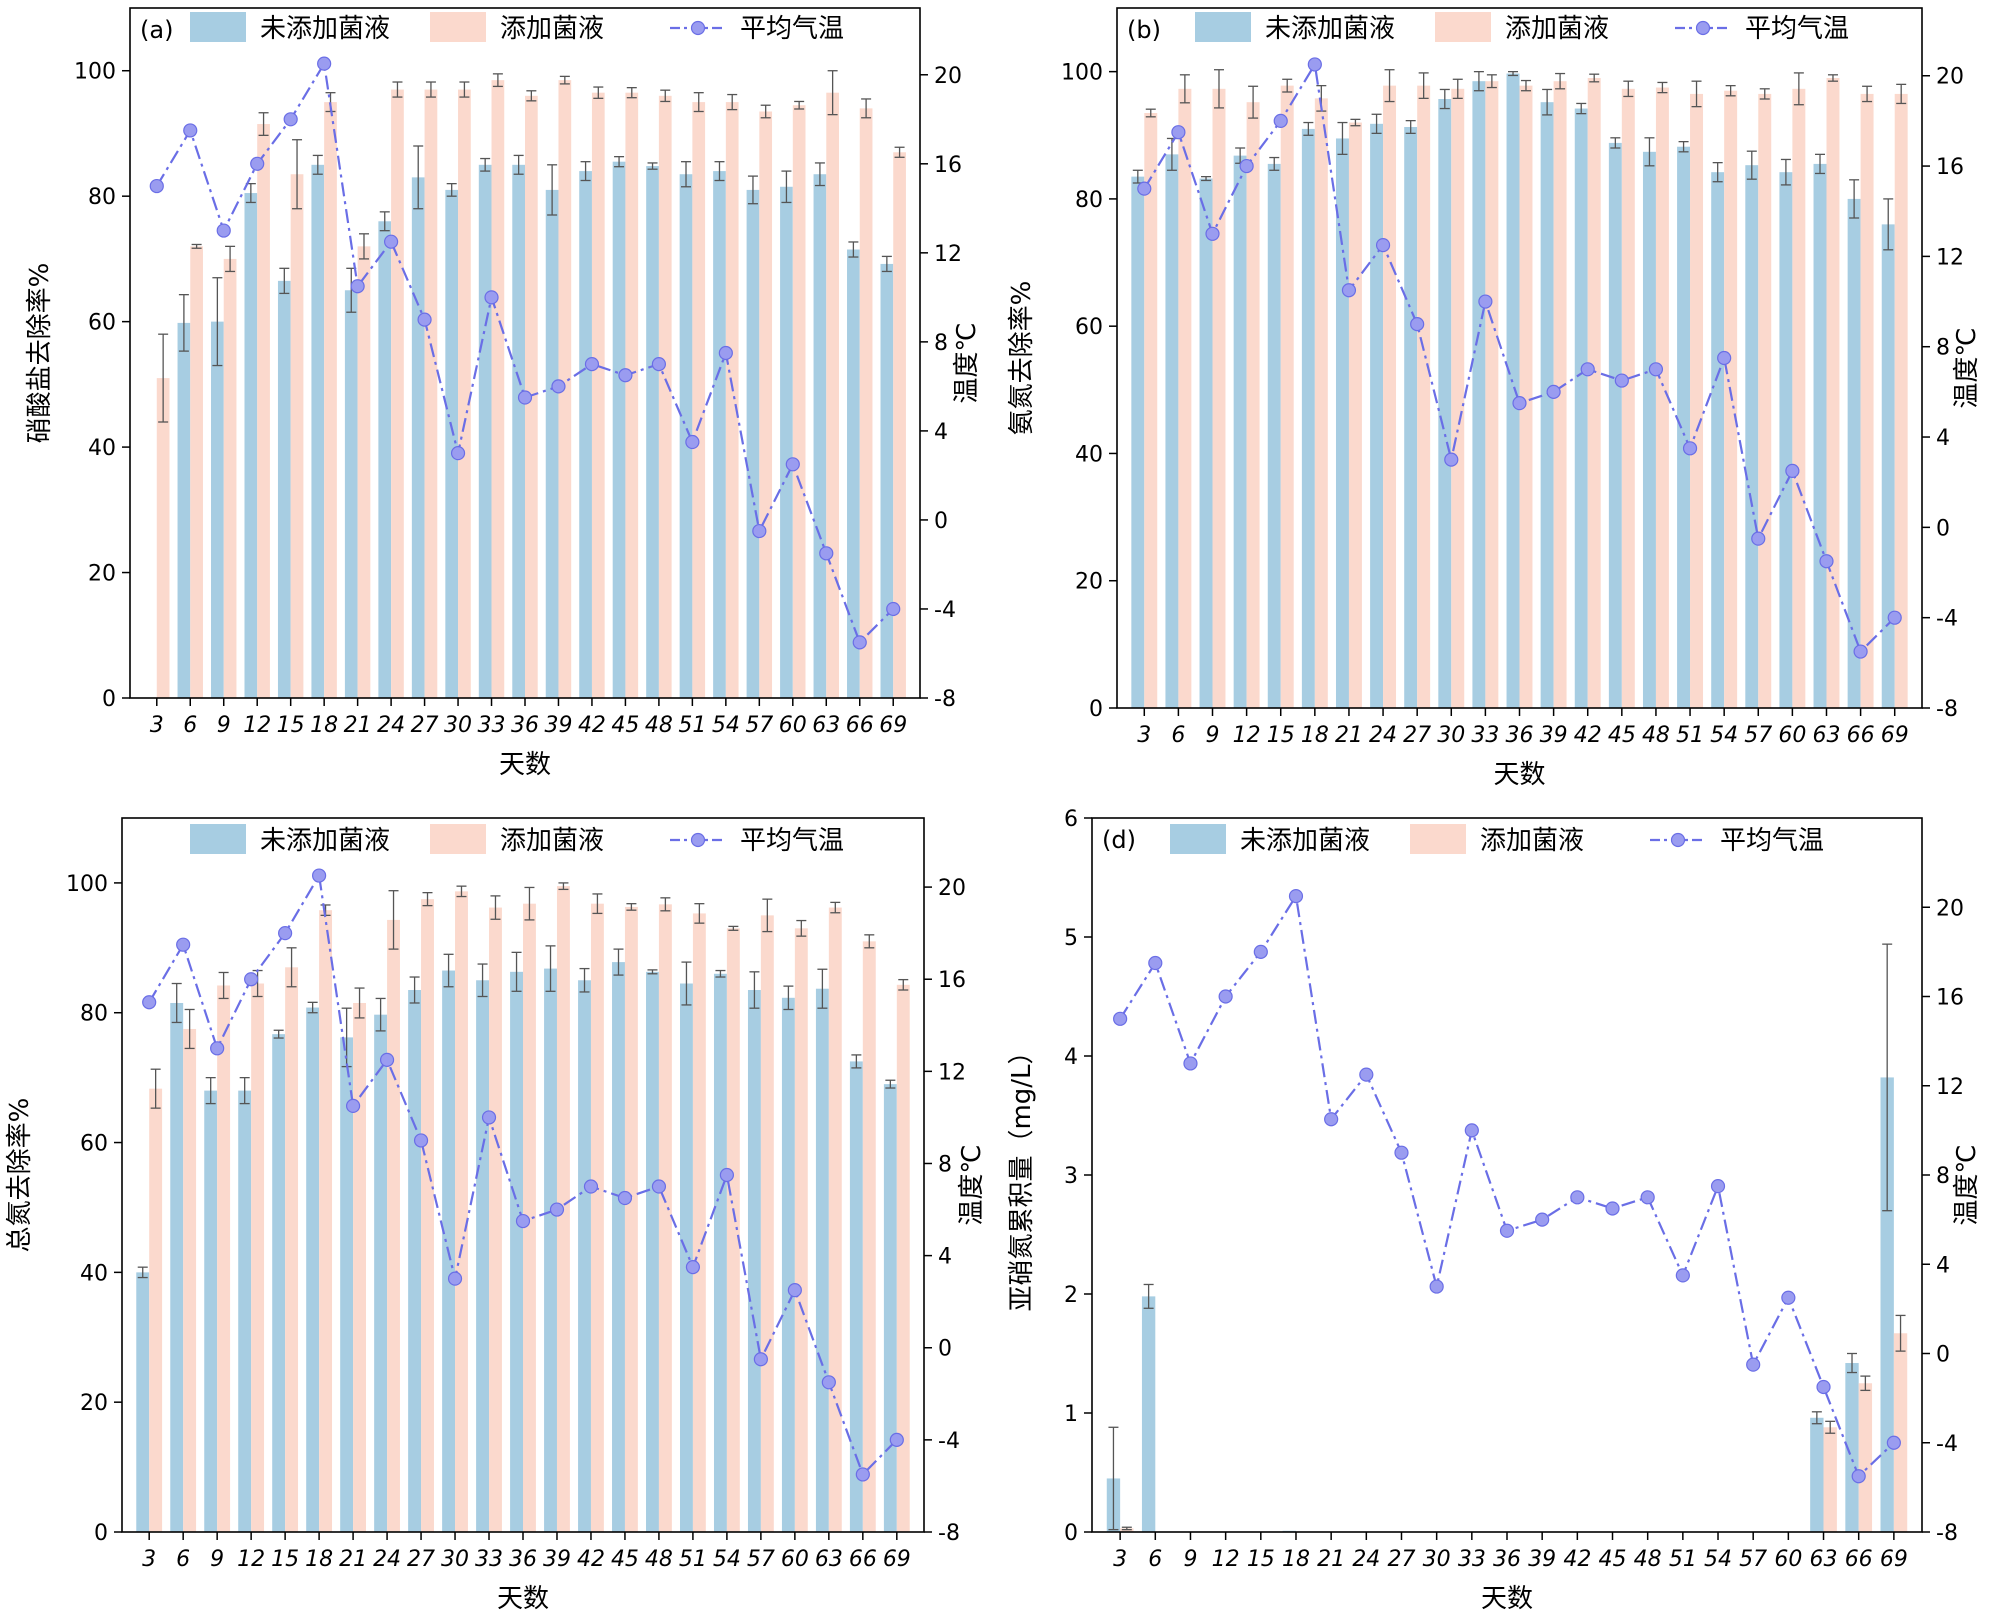 The height and width of the screenshot is (1624, 2000). Describe the element at coordinates (1089, 200) in the screenshot. I see `ytick-label: 80` at that location.